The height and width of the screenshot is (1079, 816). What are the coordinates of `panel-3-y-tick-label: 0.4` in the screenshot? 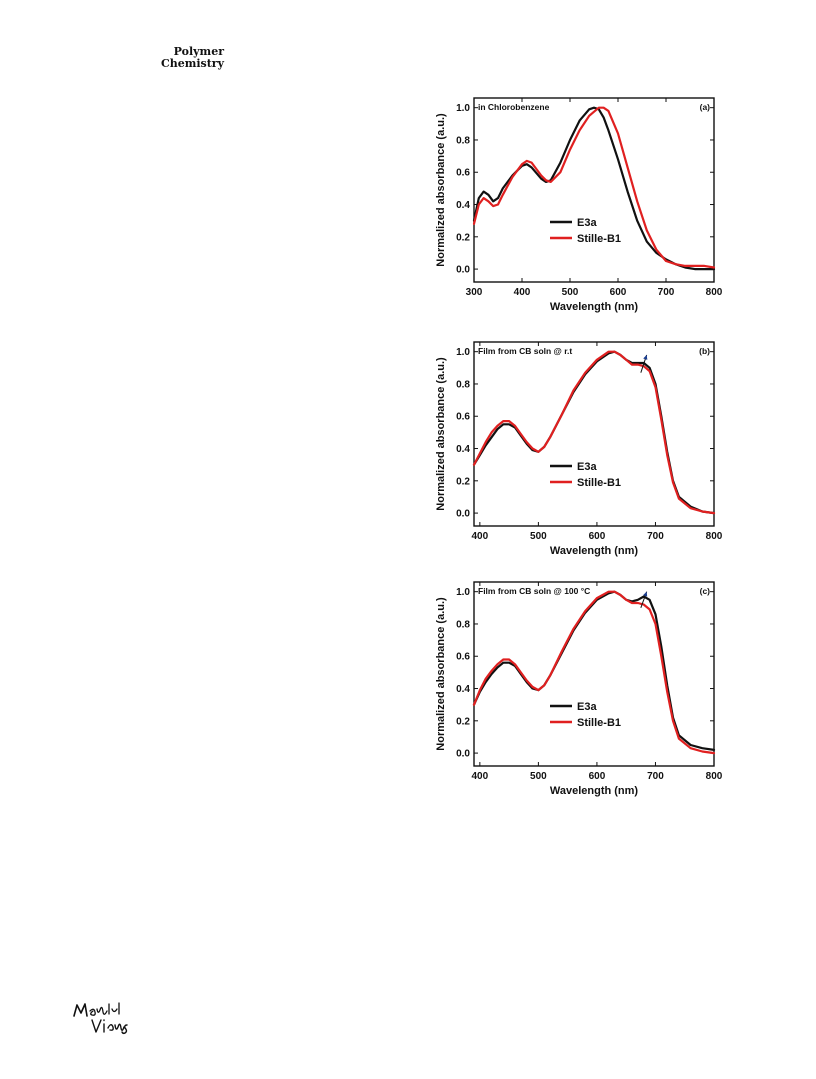 It's located at (463, 689).